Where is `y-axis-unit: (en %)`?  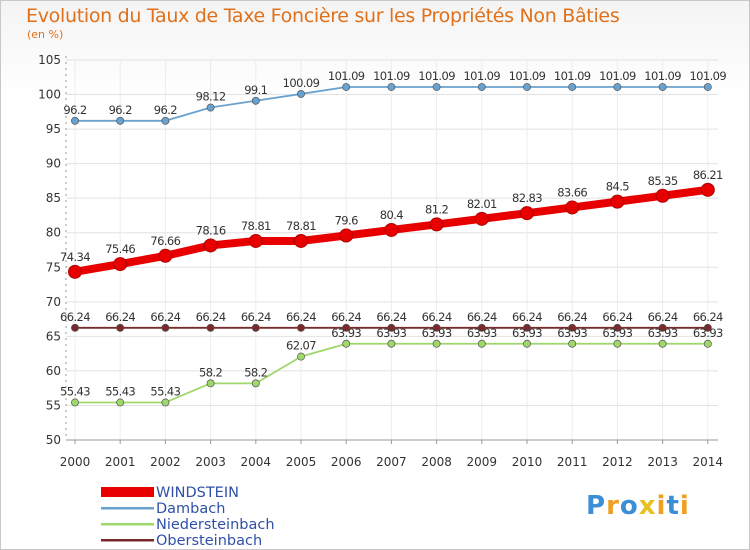
y-axis-unit: (en %) is located at coordinates (45, 34).